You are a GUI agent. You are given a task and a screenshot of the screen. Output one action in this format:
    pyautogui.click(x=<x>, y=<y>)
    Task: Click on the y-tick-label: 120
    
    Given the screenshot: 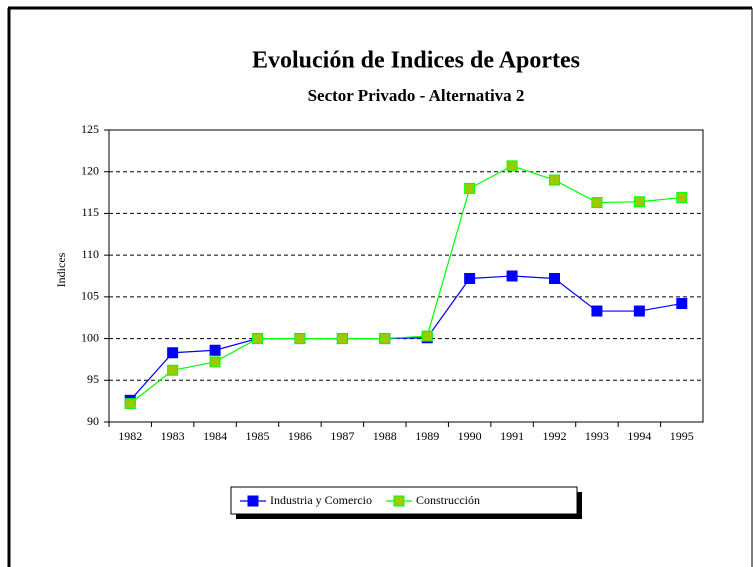 What is the action you would take?
    pyautogui.click(x=90, y=170)
    